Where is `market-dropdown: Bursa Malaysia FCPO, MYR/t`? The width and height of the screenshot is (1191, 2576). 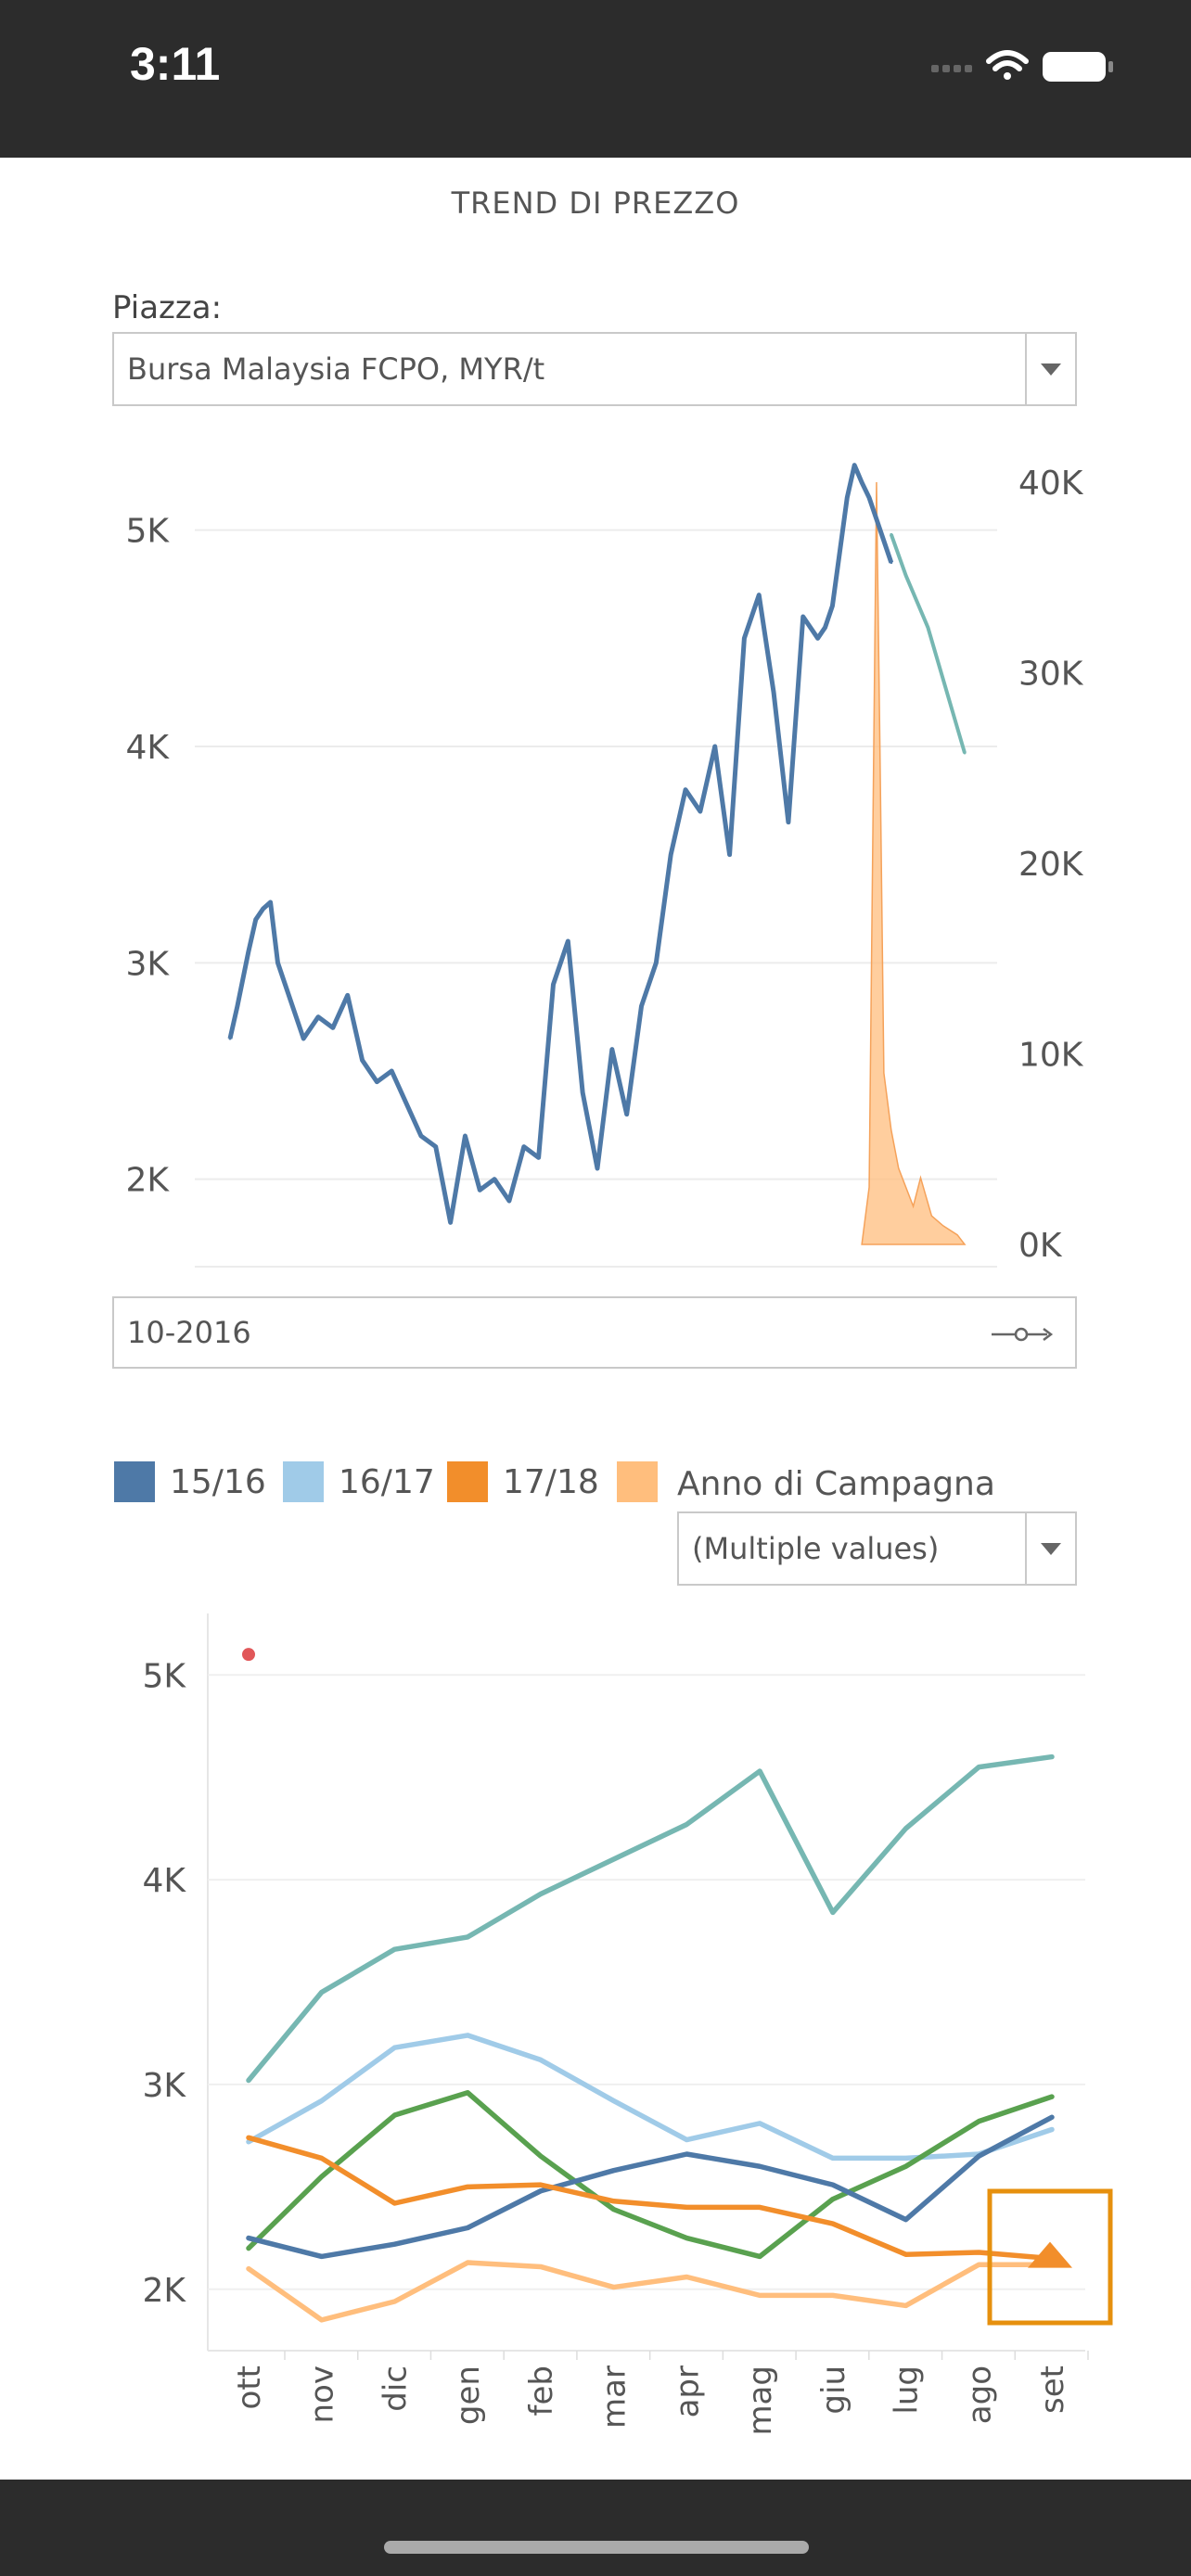
market-dropdown: Bursa Malaysia FCPO, MYR/t is located at coordinates (594, 369).